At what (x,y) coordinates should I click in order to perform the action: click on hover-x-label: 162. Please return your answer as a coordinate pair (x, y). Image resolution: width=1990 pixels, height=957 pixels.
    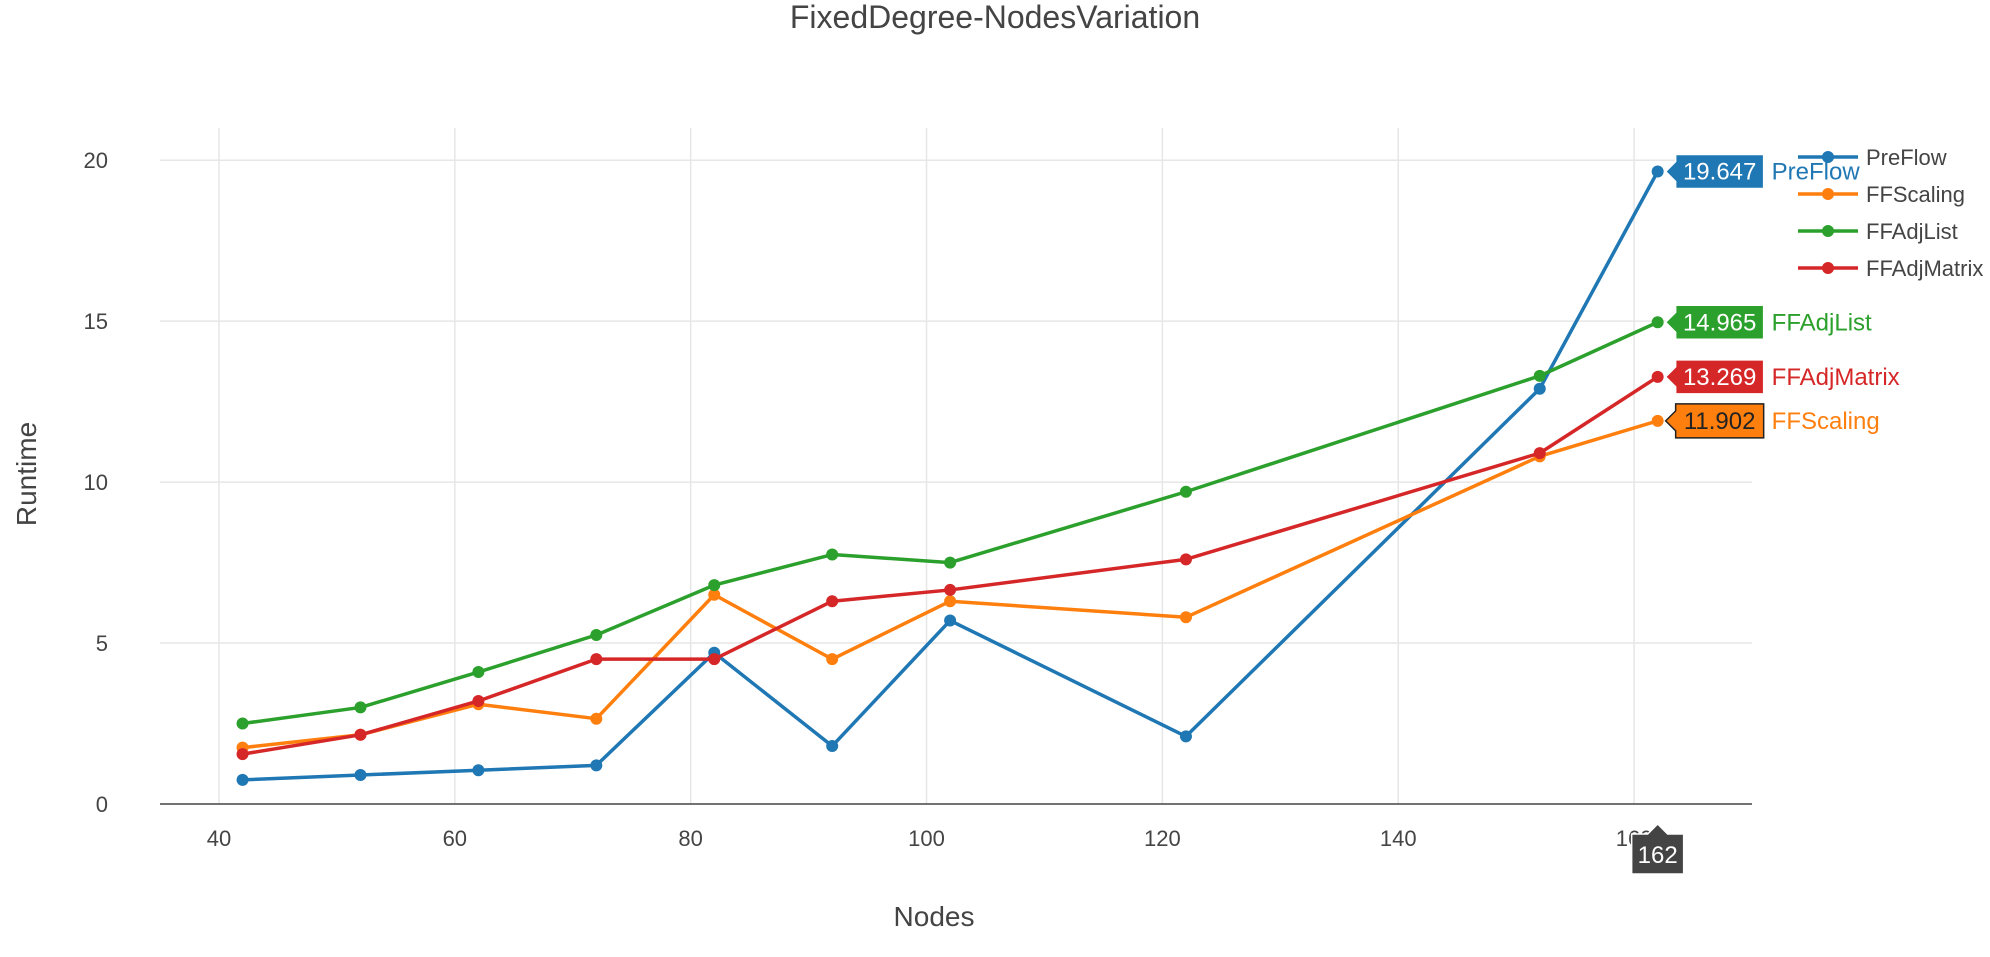
    Looking at the image, I should click on (1657, 848).